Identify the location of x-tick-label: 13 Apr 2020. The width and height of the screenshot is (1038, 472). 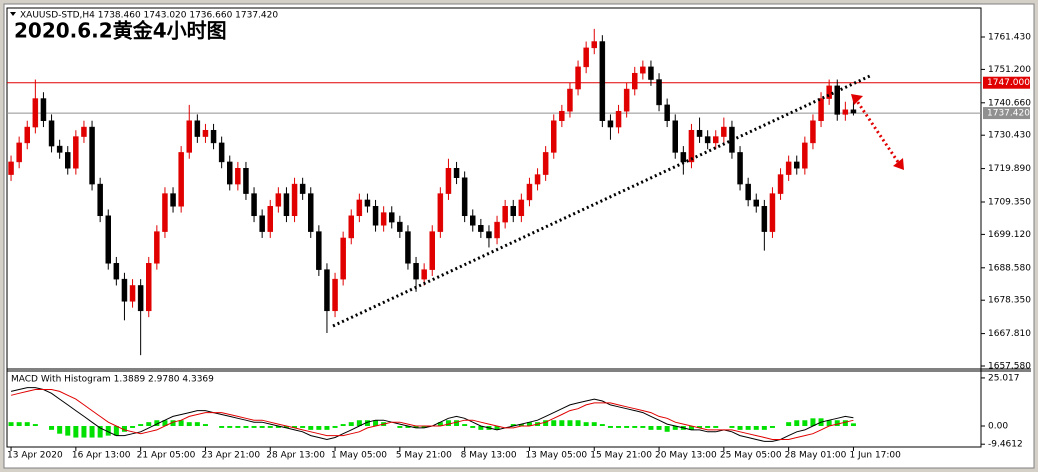
(35, 456).